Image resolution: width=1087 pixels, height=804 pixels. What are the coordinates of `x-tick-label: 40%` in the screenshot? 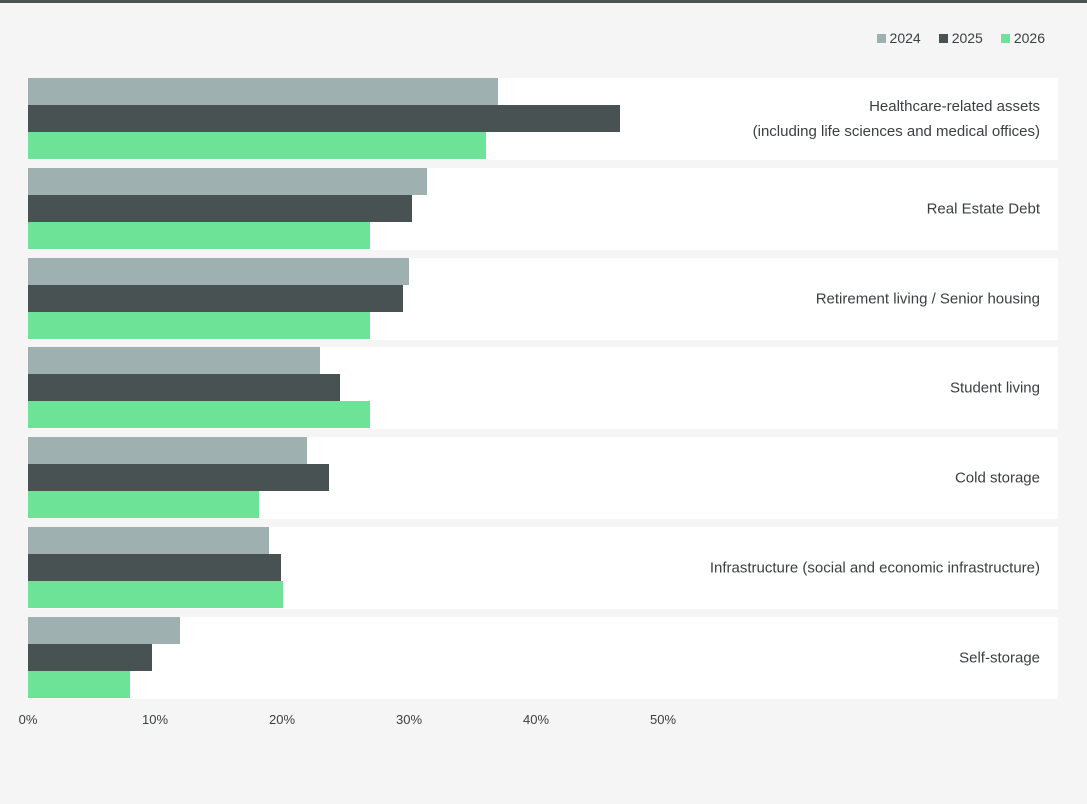 It's located at (536, 719).